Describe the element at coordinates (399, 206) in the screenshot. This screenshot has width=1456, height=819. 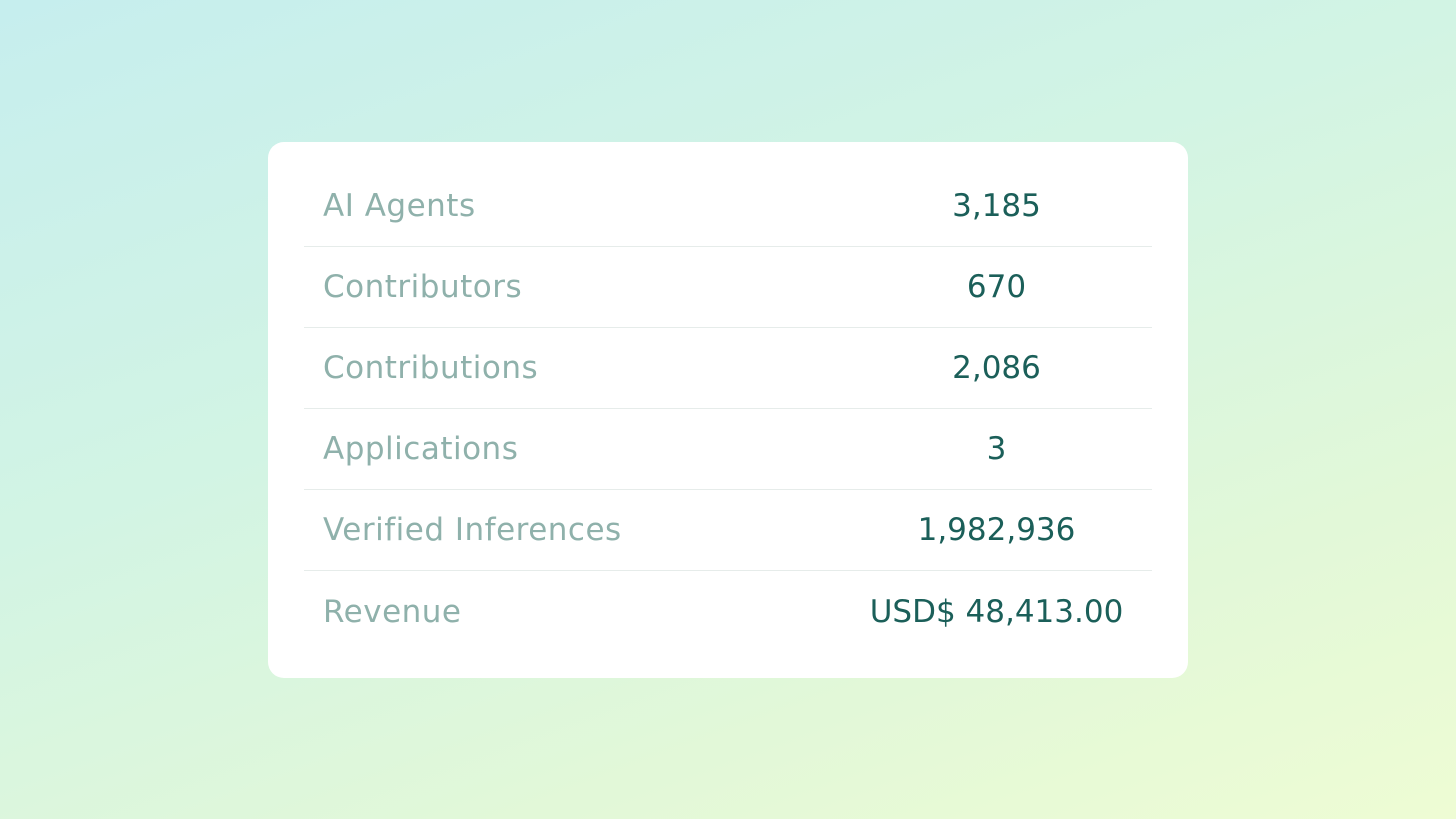
I see `stat-label: AI Agents` at that location.